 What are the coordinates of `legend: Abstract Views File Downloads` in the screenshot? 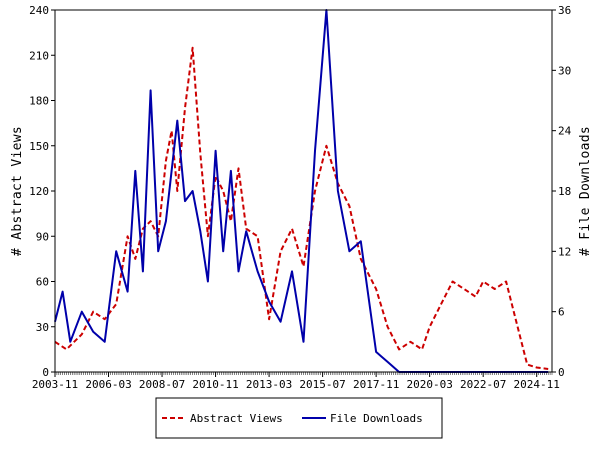 It's located at (299, 418).